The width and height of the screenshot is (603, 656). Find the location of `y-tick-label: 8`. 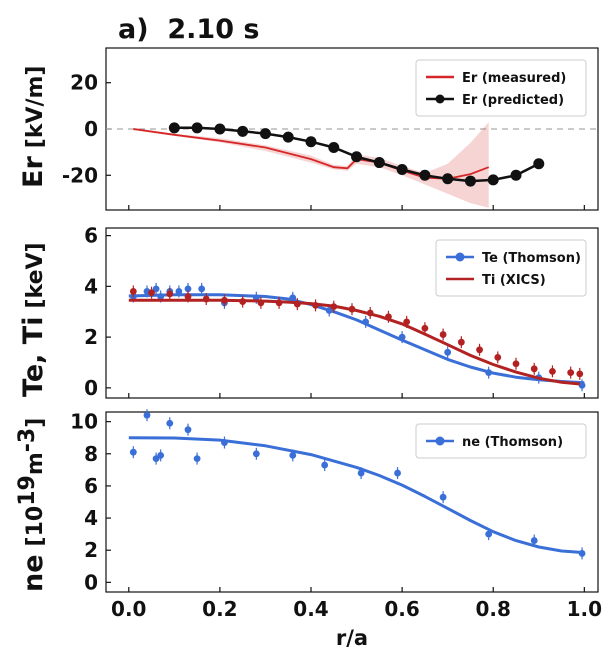

y-tick-label: 8 is located at coordinates (91, 454).